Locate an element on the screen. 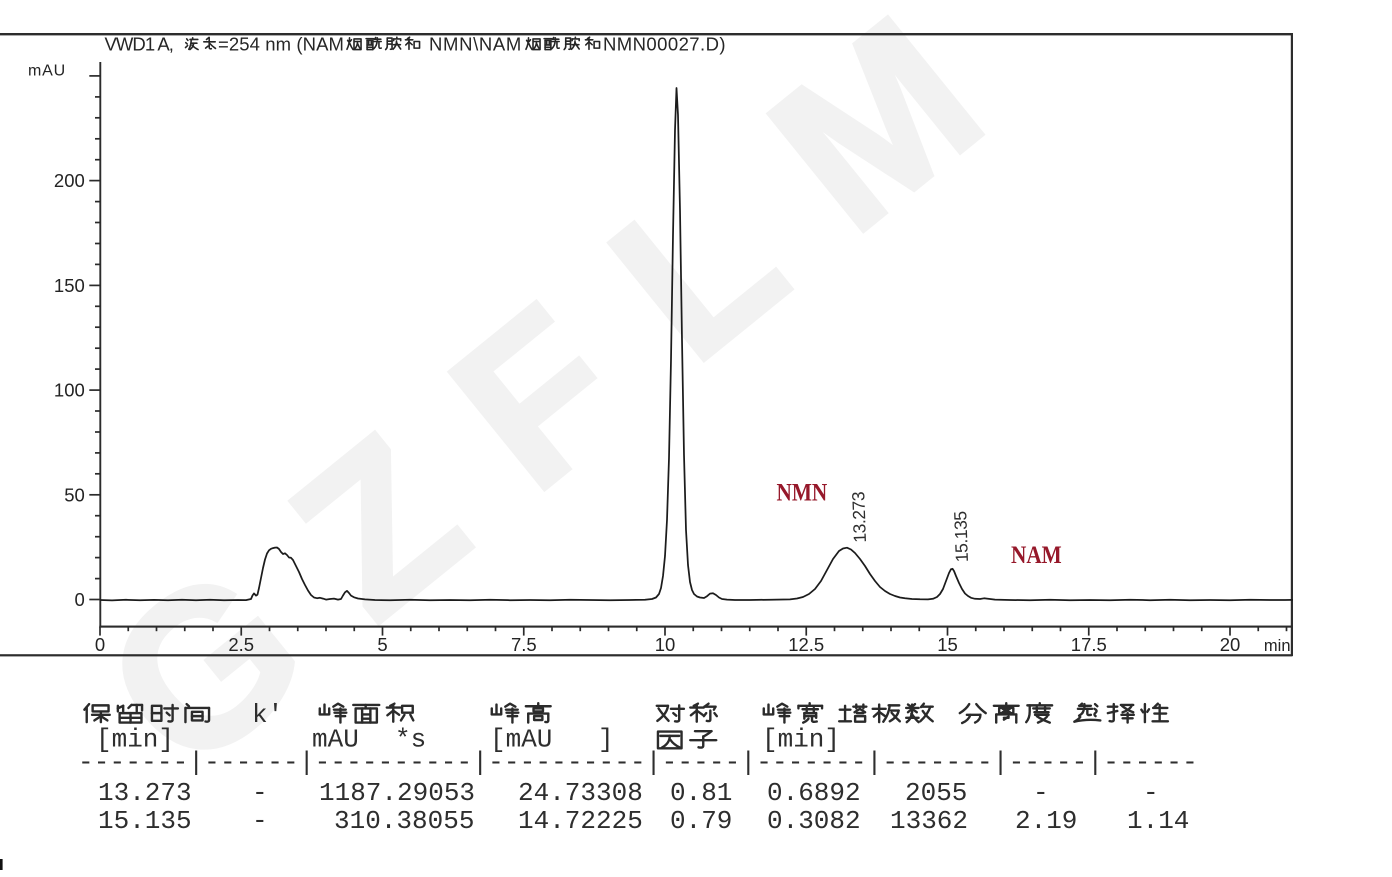 The width and height of the screenshot is (1392, 877). svg-text: 14.72225 is located at coordinates (580, 821).